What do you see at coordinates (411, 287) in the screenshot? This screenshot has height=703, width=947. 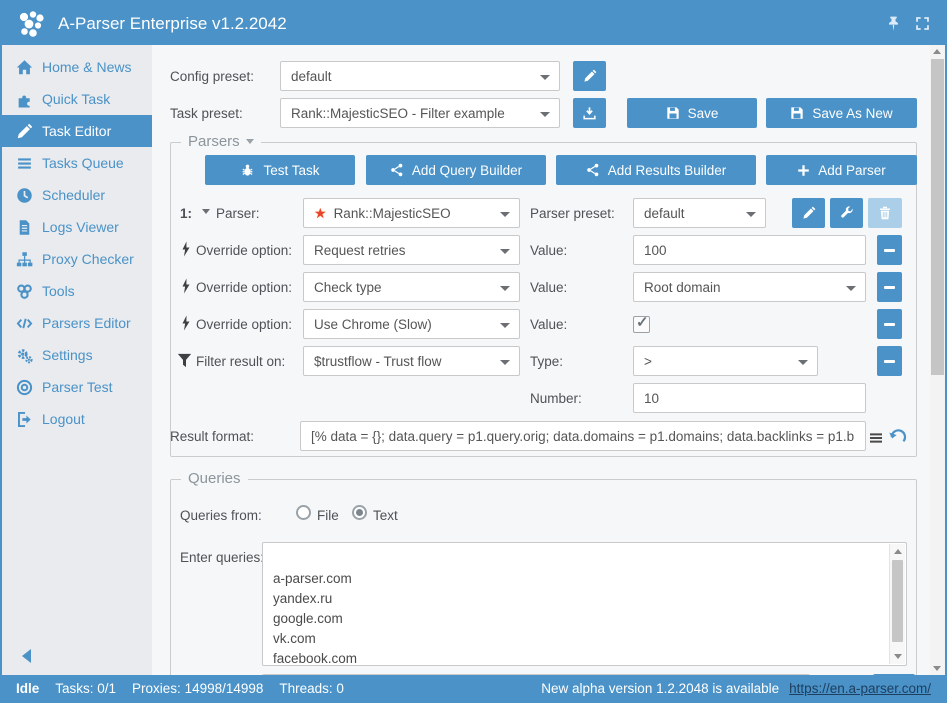 I see `override-option-select: Check type` at bounding box center [411, 287].